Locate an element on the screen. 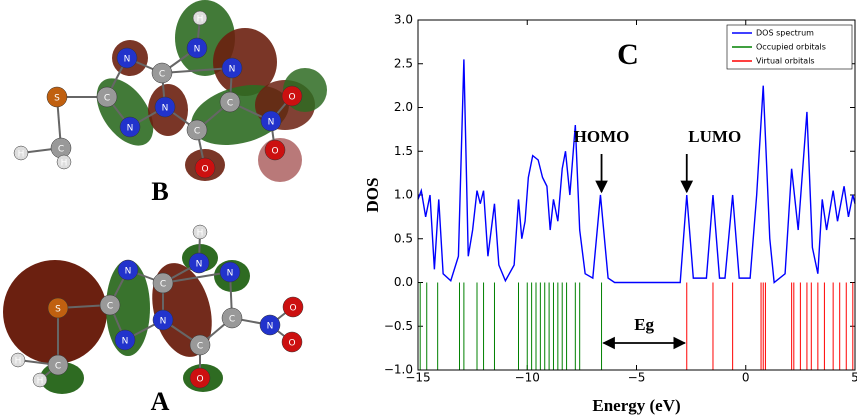 The height and width of the screenshot is (418, 857). legend-label: Virtual orbitals is located at coordinates (785, 61).